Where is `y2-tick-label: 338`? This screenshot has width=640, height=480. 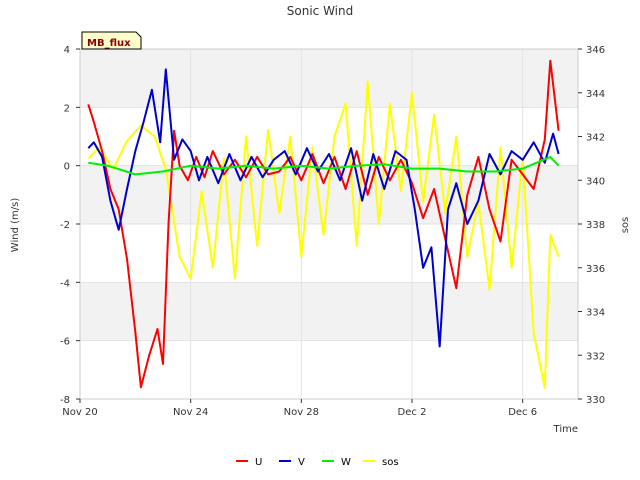
y2-tick-label: 338 is located at coordinates (595, 225).